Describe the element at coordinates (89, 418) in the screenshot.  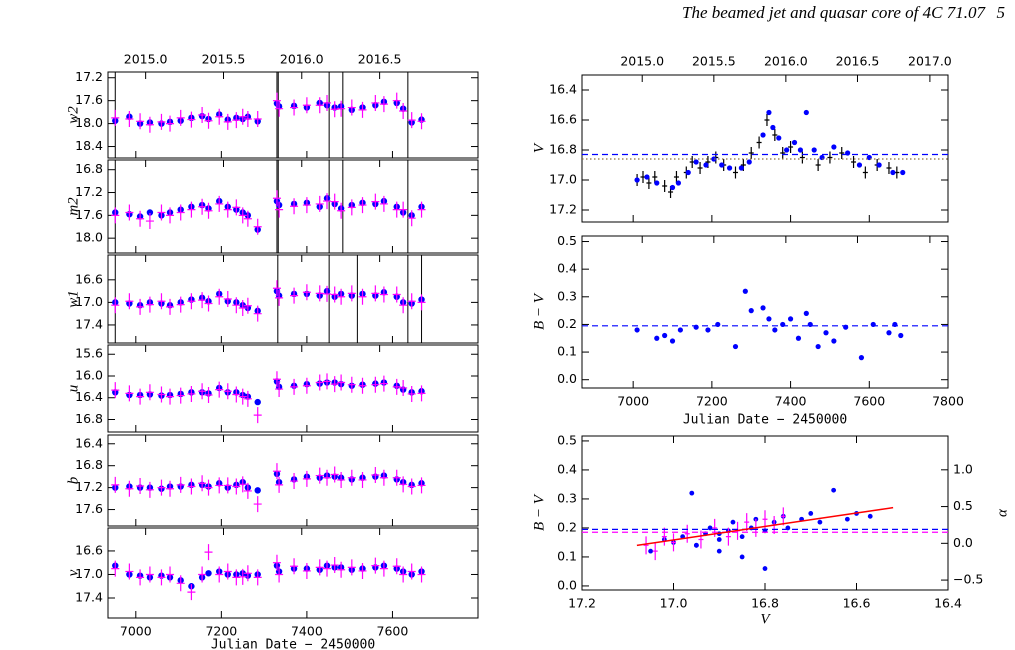
I see `y-tick-label: 16.8` at that location.